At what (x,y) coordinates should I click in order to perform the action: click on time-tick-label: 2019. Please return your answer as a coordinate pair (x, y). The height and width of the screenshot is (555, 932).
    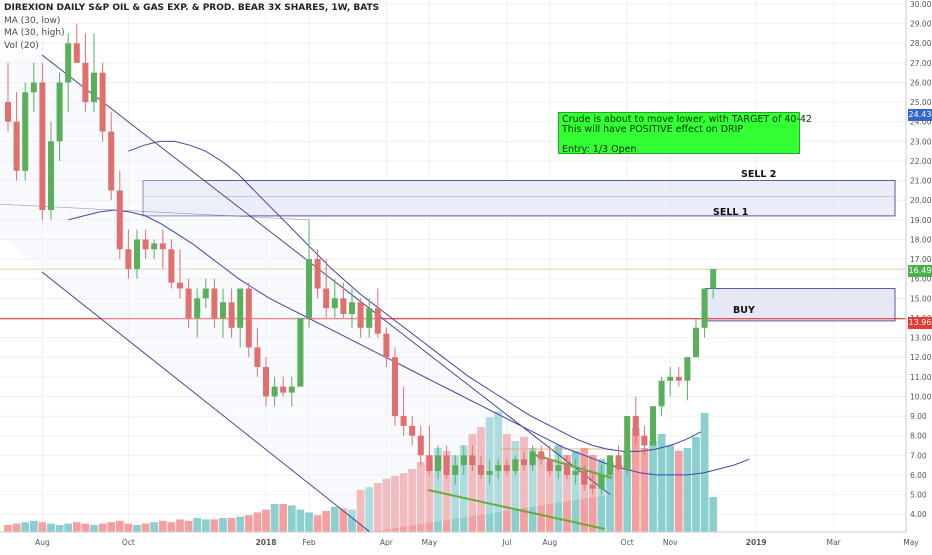
    Looking at the image, I should click on (756, 542).